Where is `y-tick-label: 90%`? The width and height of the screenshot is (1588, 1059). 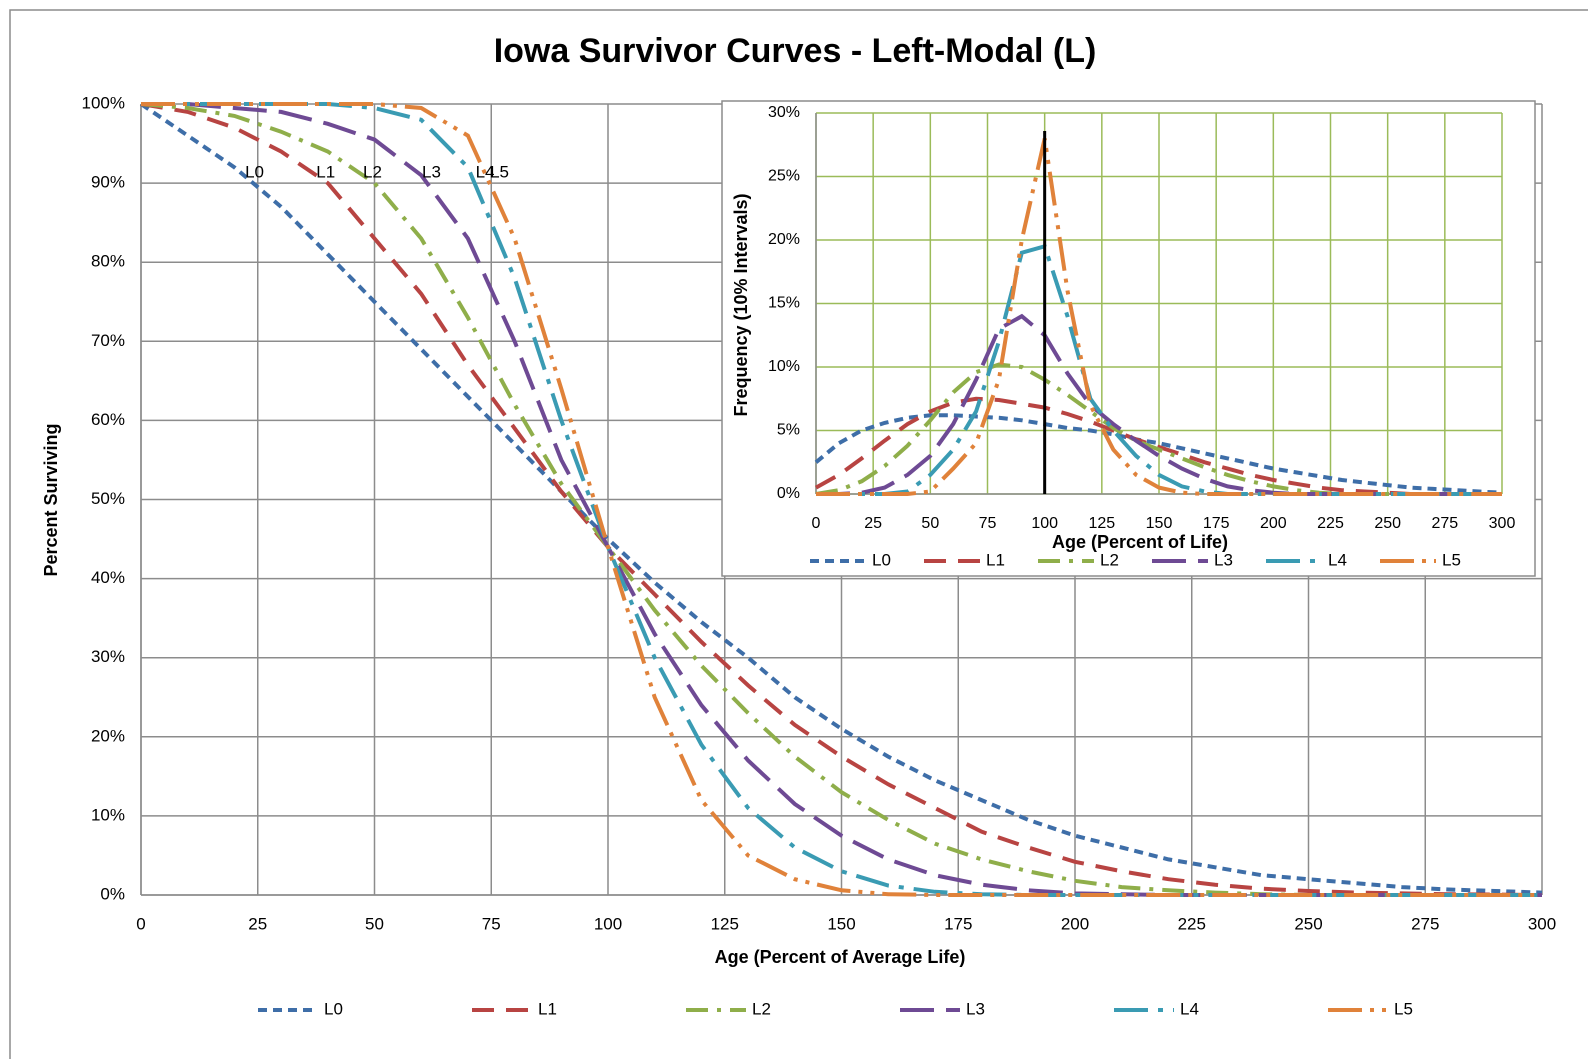
y-tick-label: 90% is located at coordinates (108, 182).